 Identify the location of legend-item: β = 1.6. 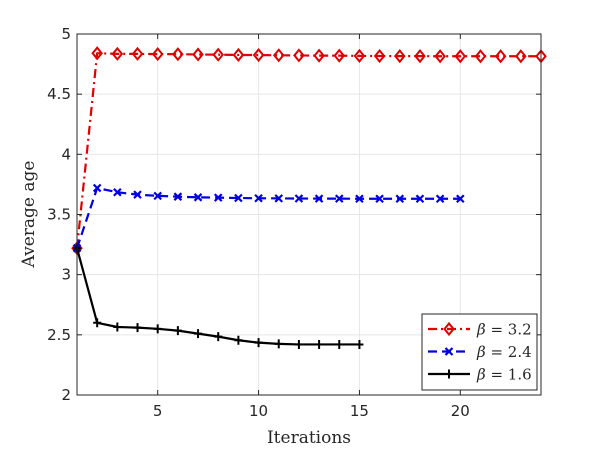
(480, 375).